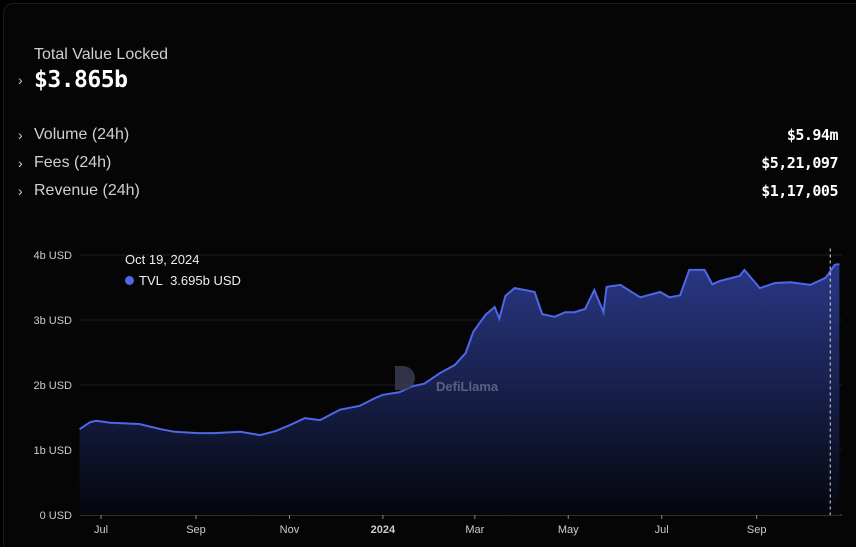 The height and width of the screenshot is (547, 856). Describe the element at coordinates (56, 516) in the screenshot. I see `y-tick-label: 0 USD` at that location.